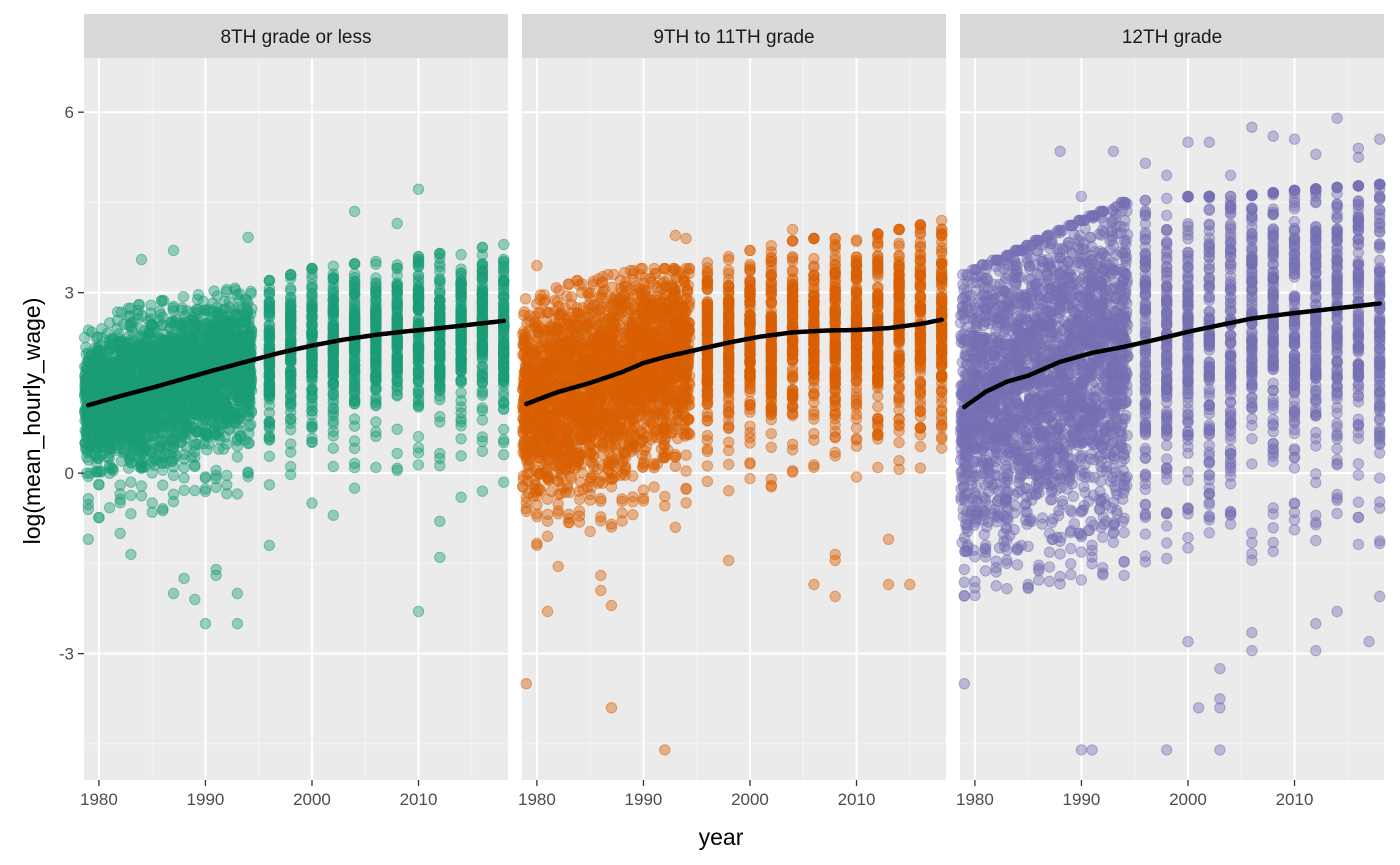  What do you see at coordinates (69, 293) in the screenshot?
I see `y-tick-label: 3` at bounding box center [69, 293].